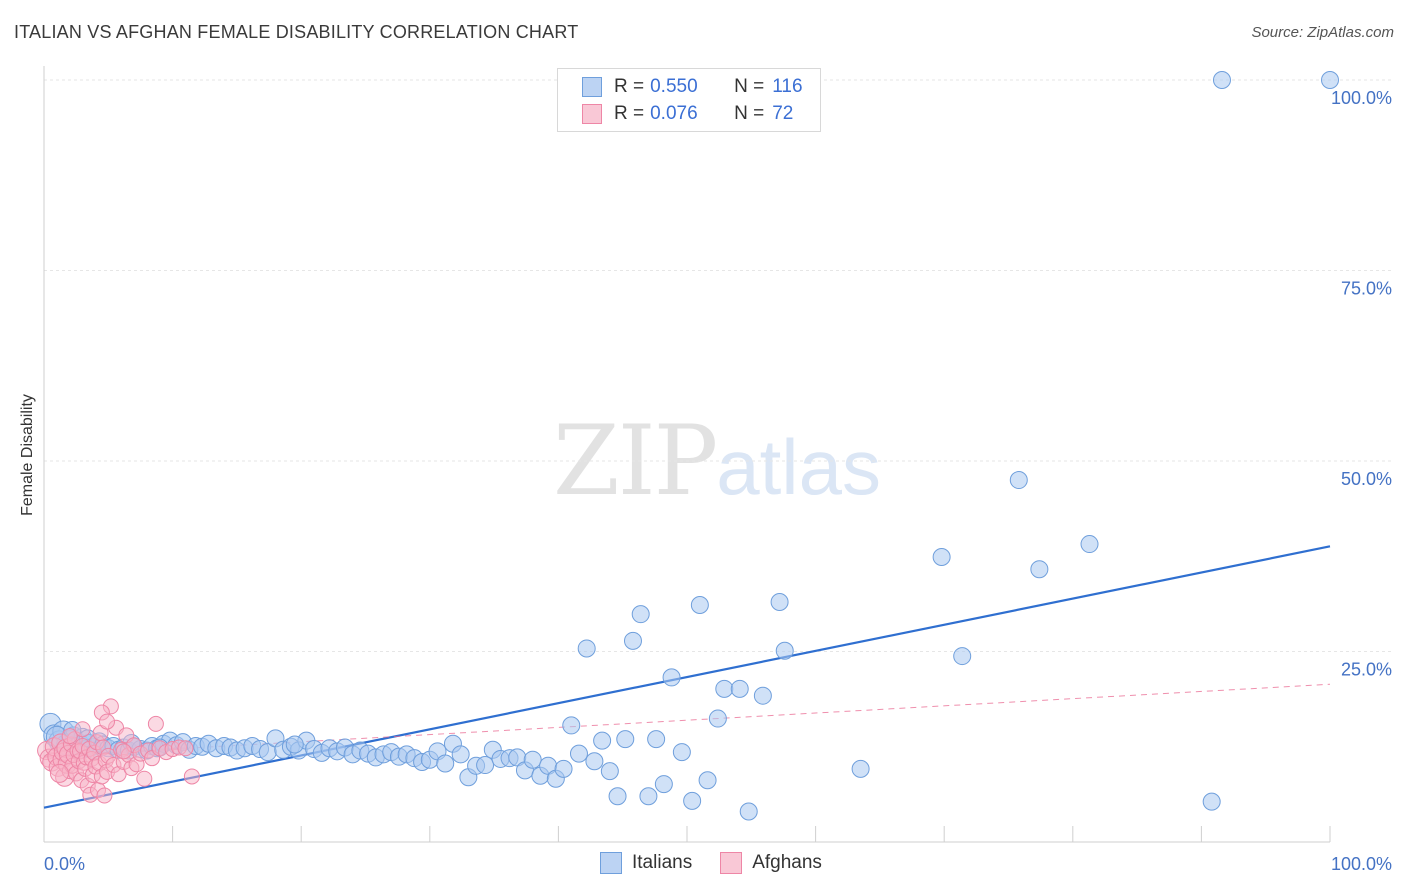 This screenshot has width=1406, height=892. Describe the element at coordinates (592, 87) in the screenshot. I see `italians-swatch` at that location.